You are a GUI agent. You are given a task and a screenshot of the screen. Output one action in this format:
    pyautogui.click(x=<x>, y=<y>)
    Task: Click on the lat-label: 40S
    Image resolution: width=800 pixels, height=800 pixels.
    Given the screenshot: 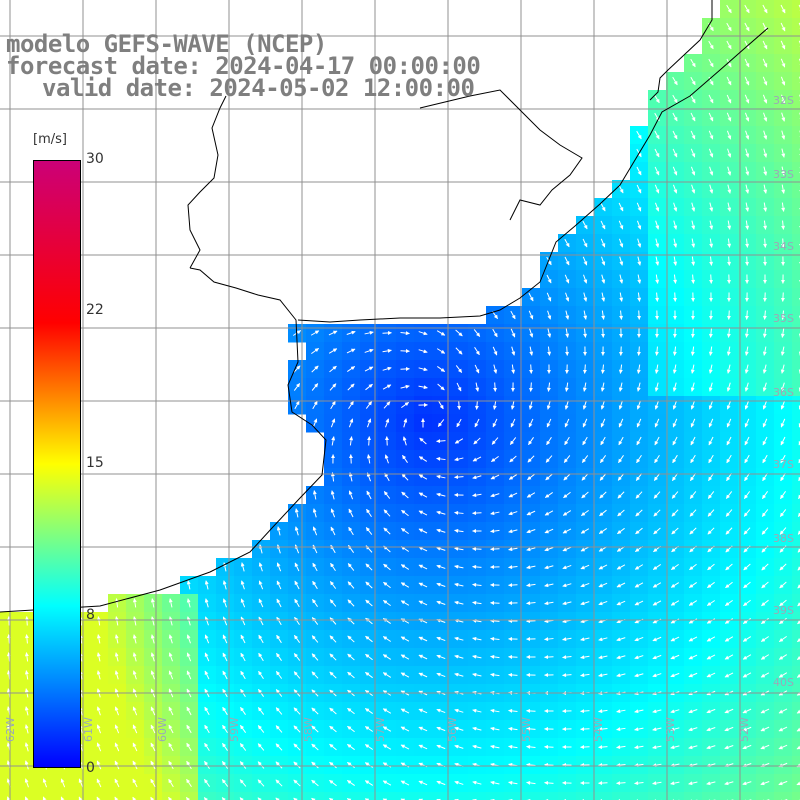 What is the action you would take?
    pyautogui.click(x=783, y=682)
    